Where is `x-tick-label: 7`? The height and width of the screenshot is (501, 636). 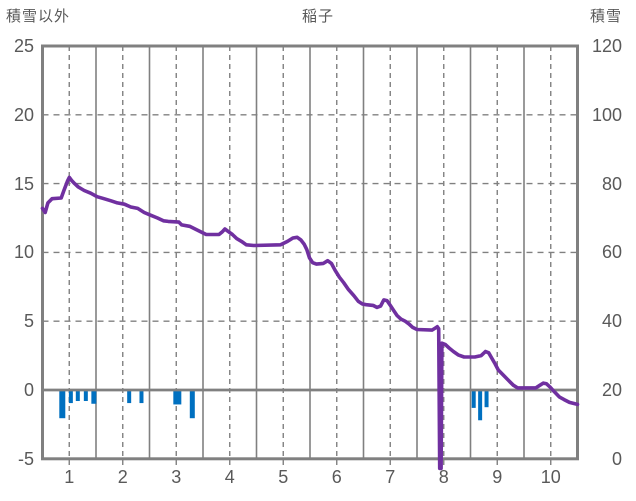 x-tick-label: 7 is located at coordinates (390, 477).